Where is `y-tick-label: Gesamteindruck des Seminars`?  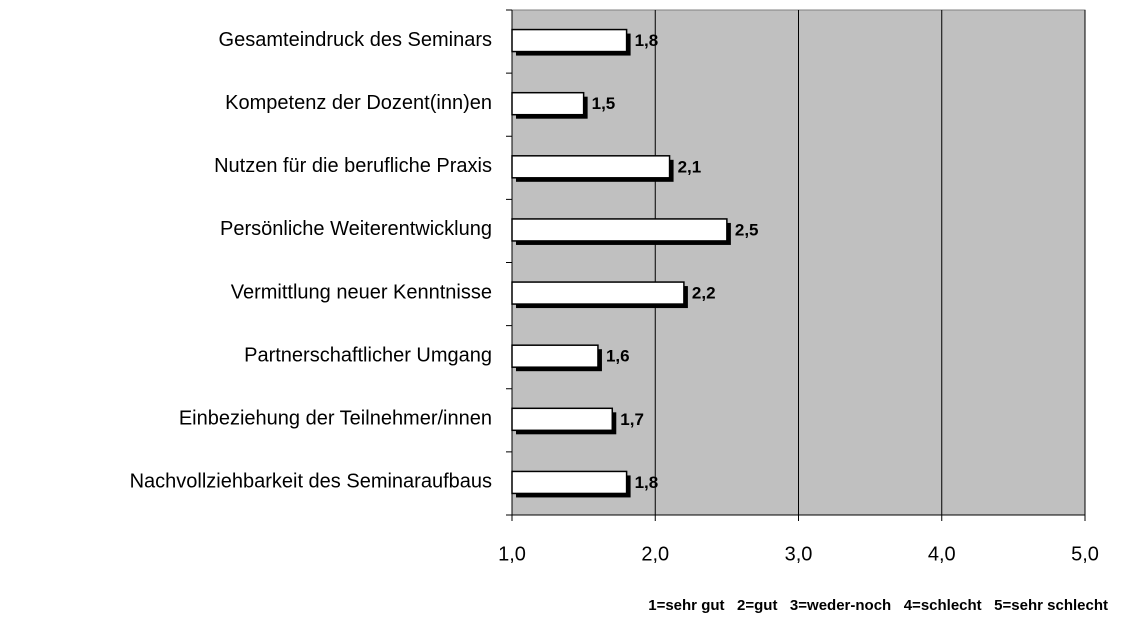
y-tick-label: Gesamteindruck des Seminars is located at coordinates (355, 40).